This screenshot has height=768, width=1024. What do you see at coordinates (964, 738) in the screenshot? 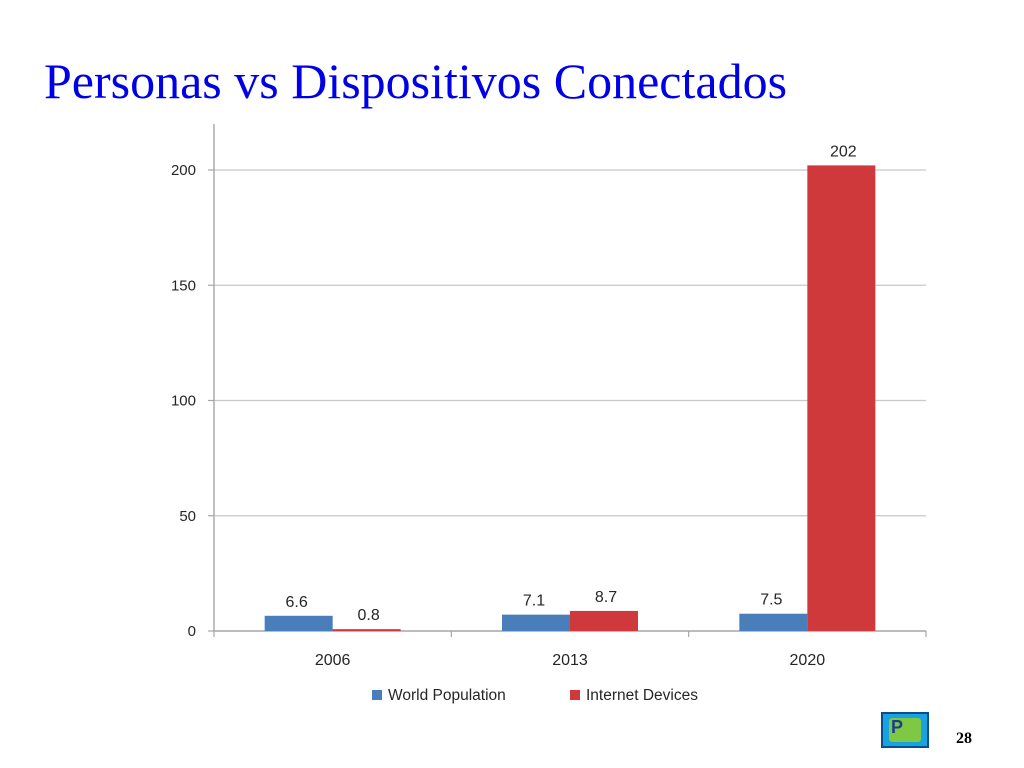
I see `slide-number: 28` at bounding box center [964, 738].